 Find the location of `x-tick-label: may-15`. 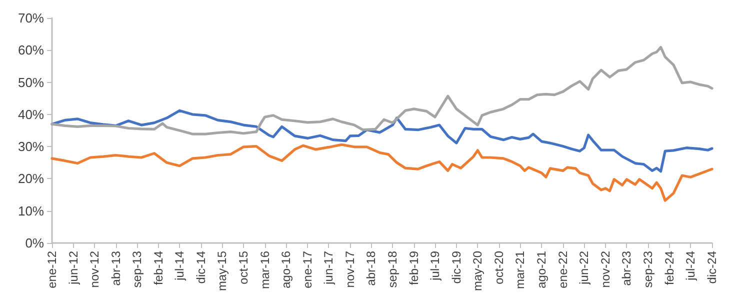

x-tick-label: may-15 is located at coordinates (222, 271).